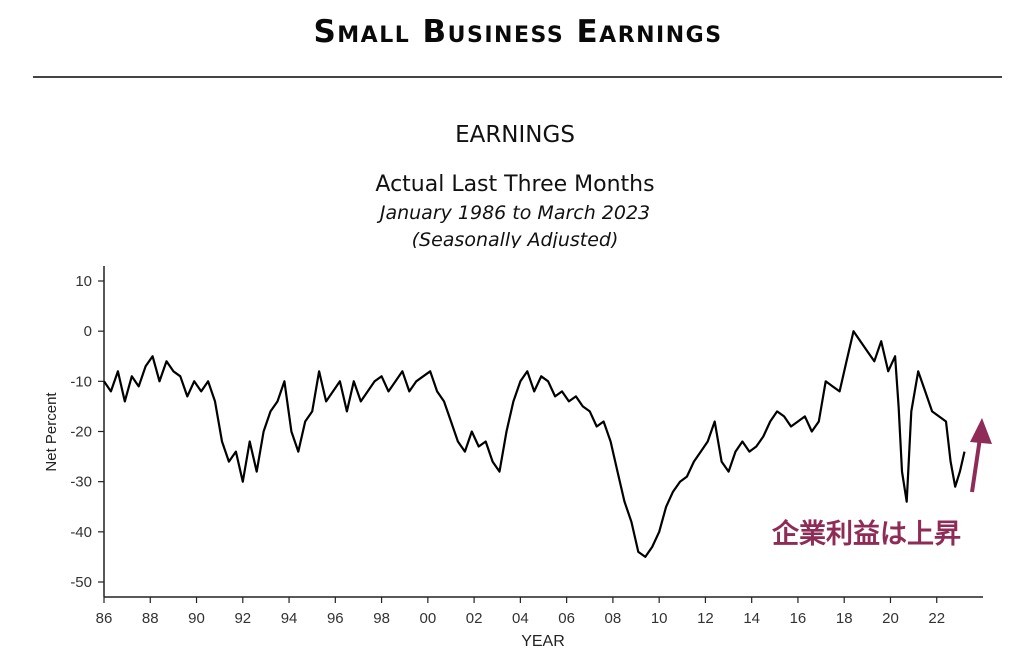  Describe the element at coordinates (81, 482) in the screenshot. I see `y-tick-label: -30` at that location.